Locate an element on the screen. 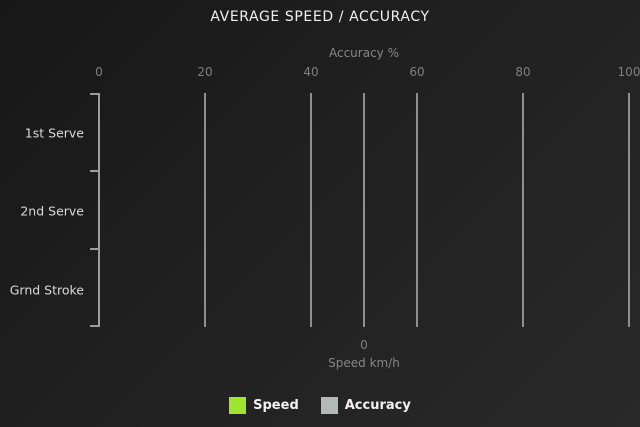 This screenshot has width=640, height=427. accuracy-axis-title: Accuracy % is located at coordinates (363, 53).